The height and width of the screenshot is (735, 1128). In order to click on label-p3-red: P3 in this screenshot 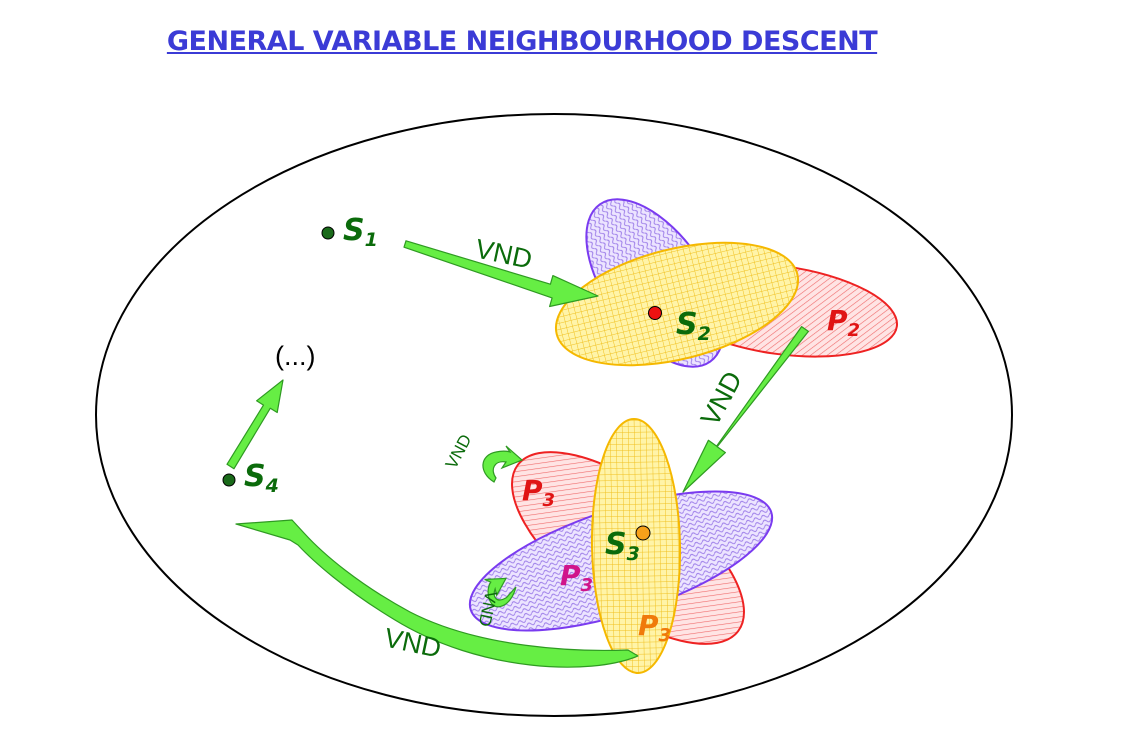, I will do `click(538, 492)`.